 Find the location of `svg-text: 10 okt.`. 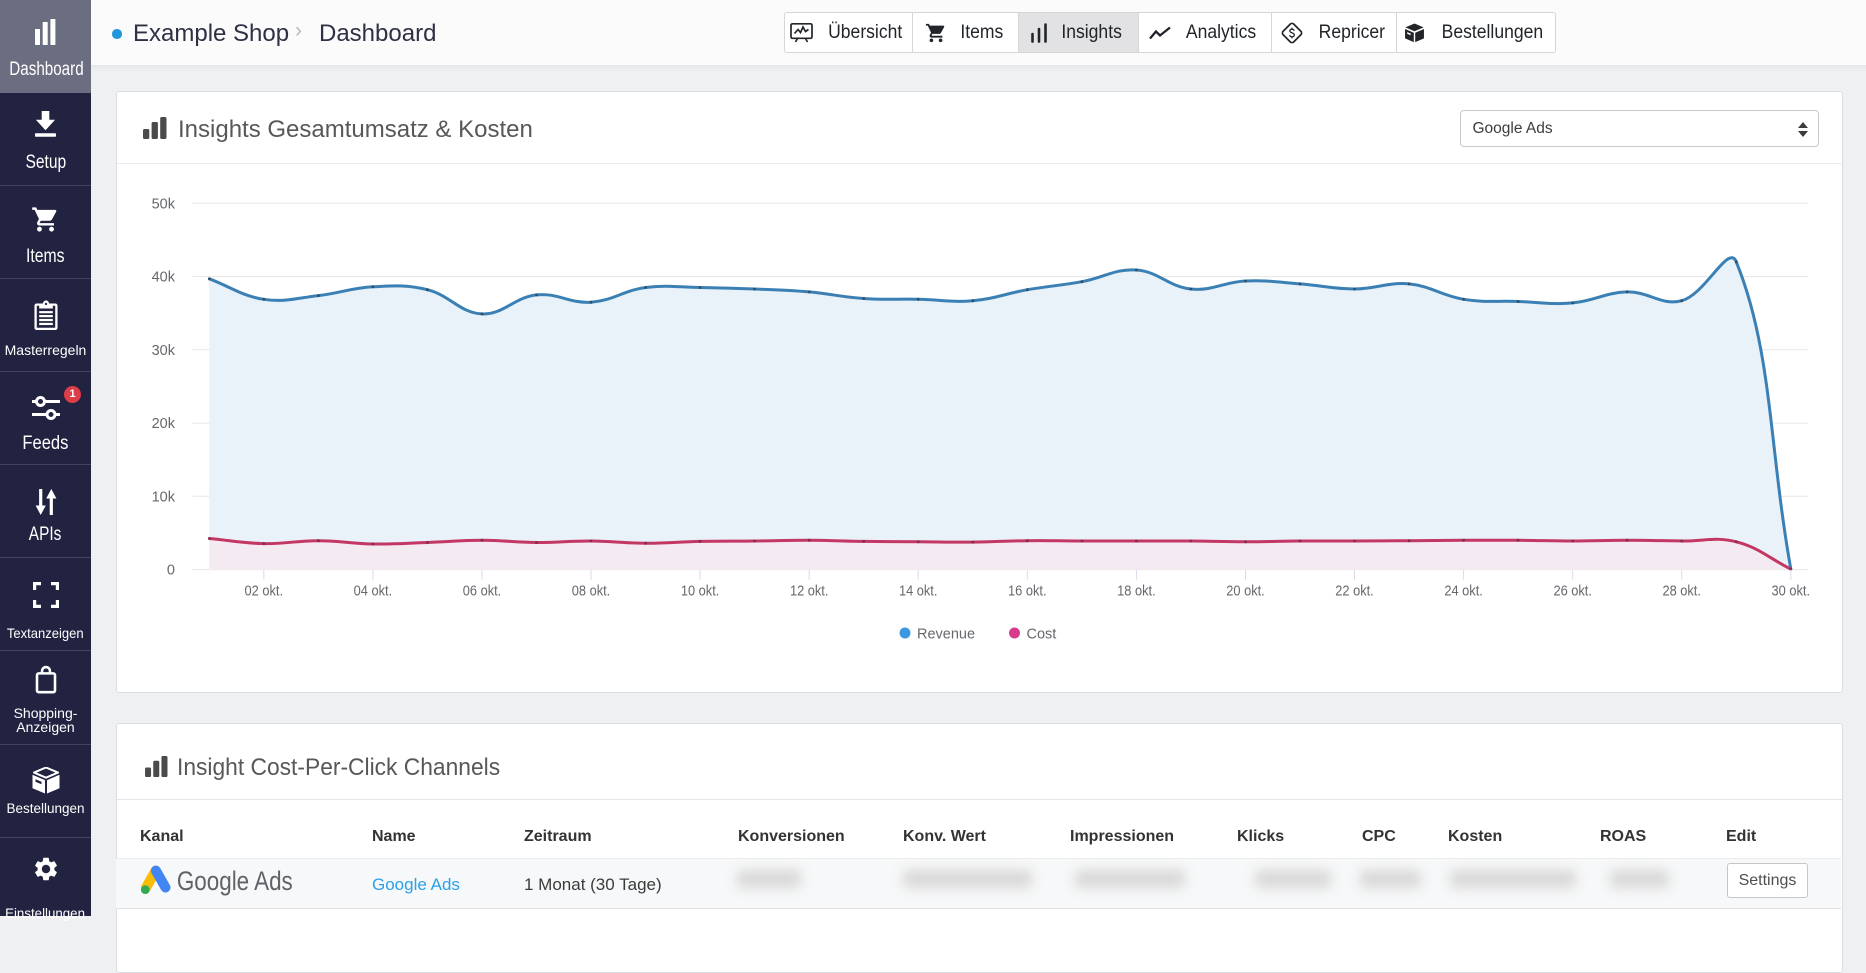

svg-text: 10 okt. is located at coordinates (699, 592).